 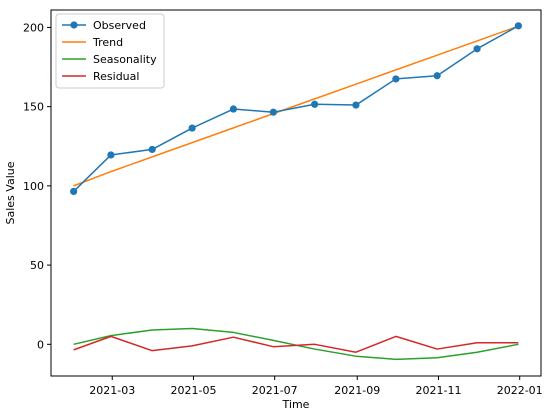 What do you see at coordinates (33, 107) in the screenshot?
I see `y-tick-label: 150` at bounding box center [33, 107].